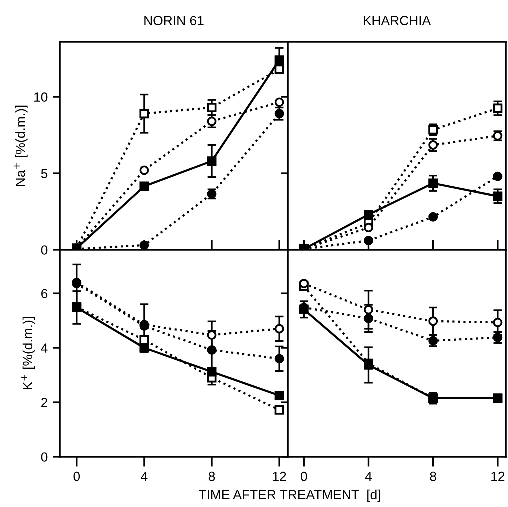 The height and width of the screenshot is (507, 508). What do you see at coordinates (44, 348) in the screenshot?
I see `y-tick-label: 4` at bounding box center [44, 348].